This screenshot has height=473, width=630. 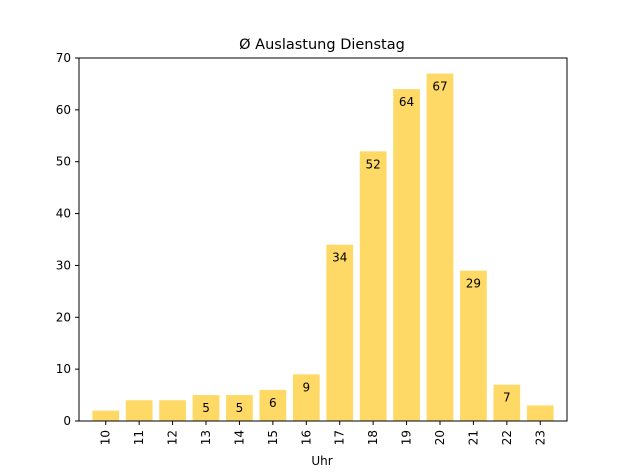 What do you see at coordinates (63, 265) in the screenshot?
I see `y-tick-label: 30` at bounding box center [63, 265].